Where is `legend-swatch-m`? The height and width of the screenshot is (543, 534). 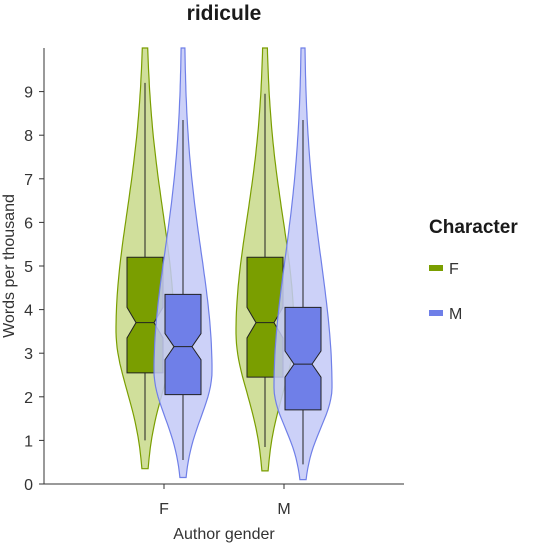
legend-swatch-m is located at coordinates (436, 313).